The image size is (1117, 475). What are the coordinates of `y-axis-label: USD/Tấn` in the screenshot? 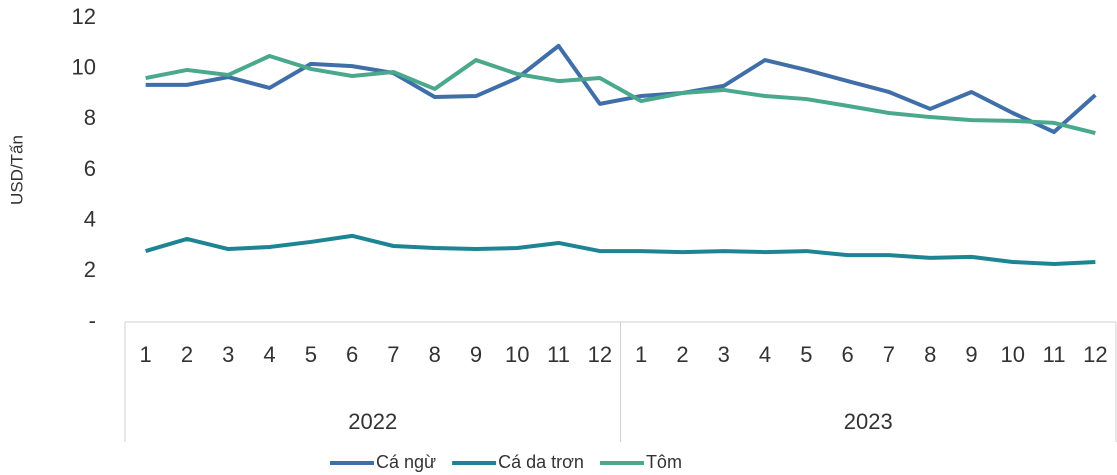 It's located at (16, 170).